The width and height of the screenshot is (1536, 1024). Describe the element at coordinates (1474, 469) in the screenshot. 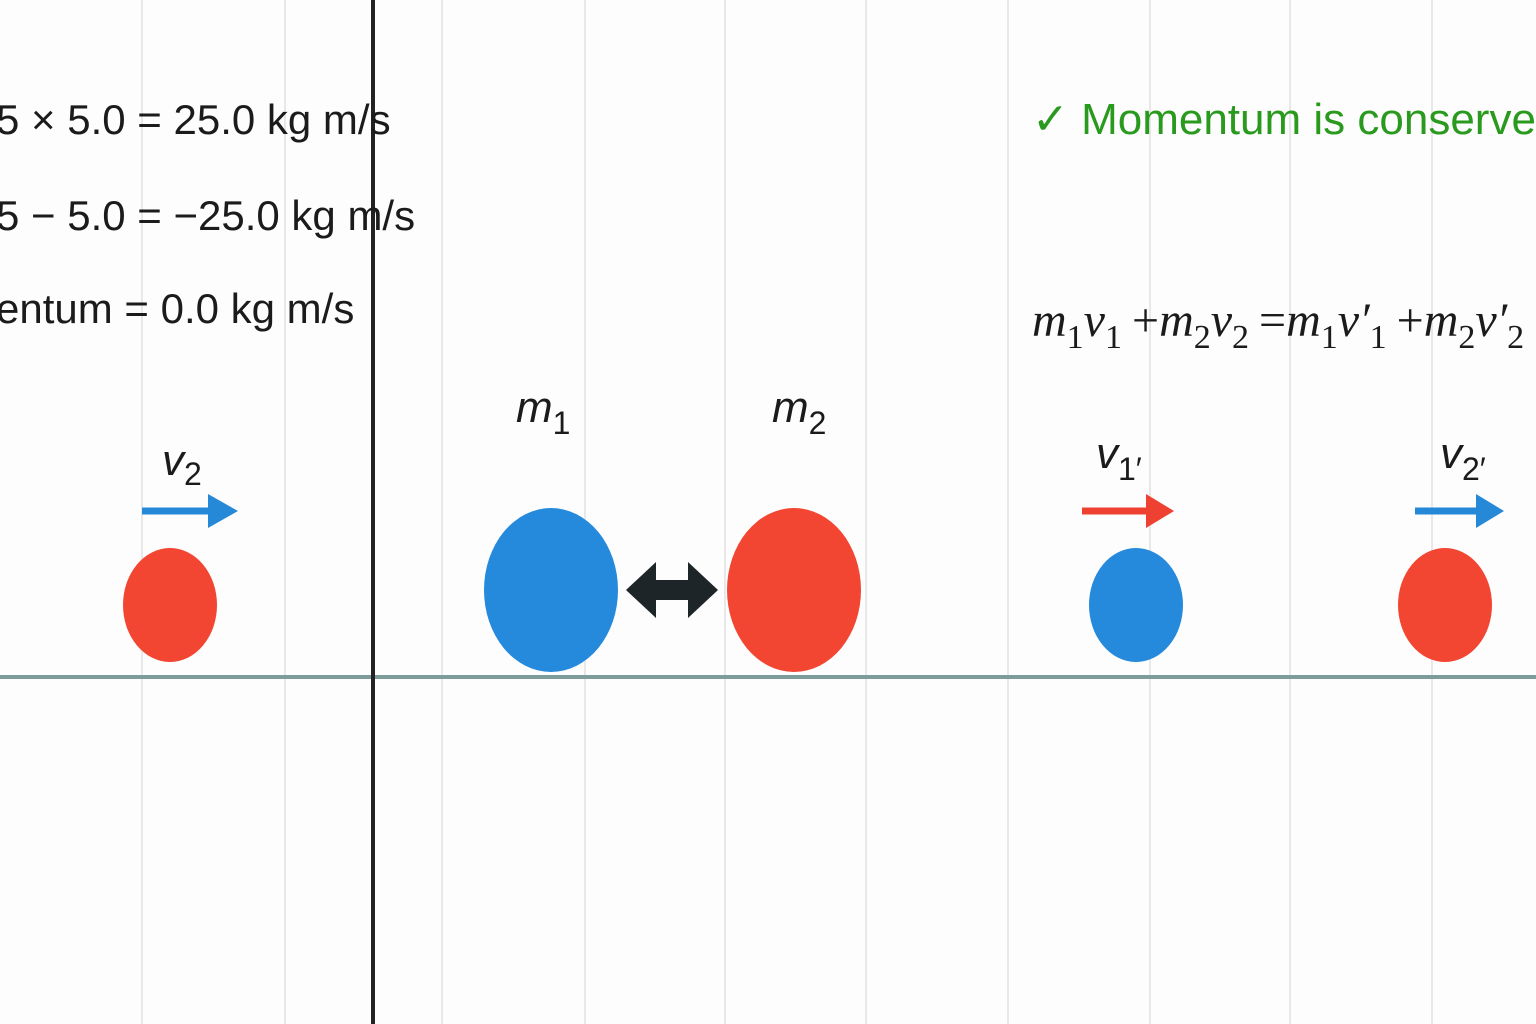

I see `label-sub: 2′` at that location.